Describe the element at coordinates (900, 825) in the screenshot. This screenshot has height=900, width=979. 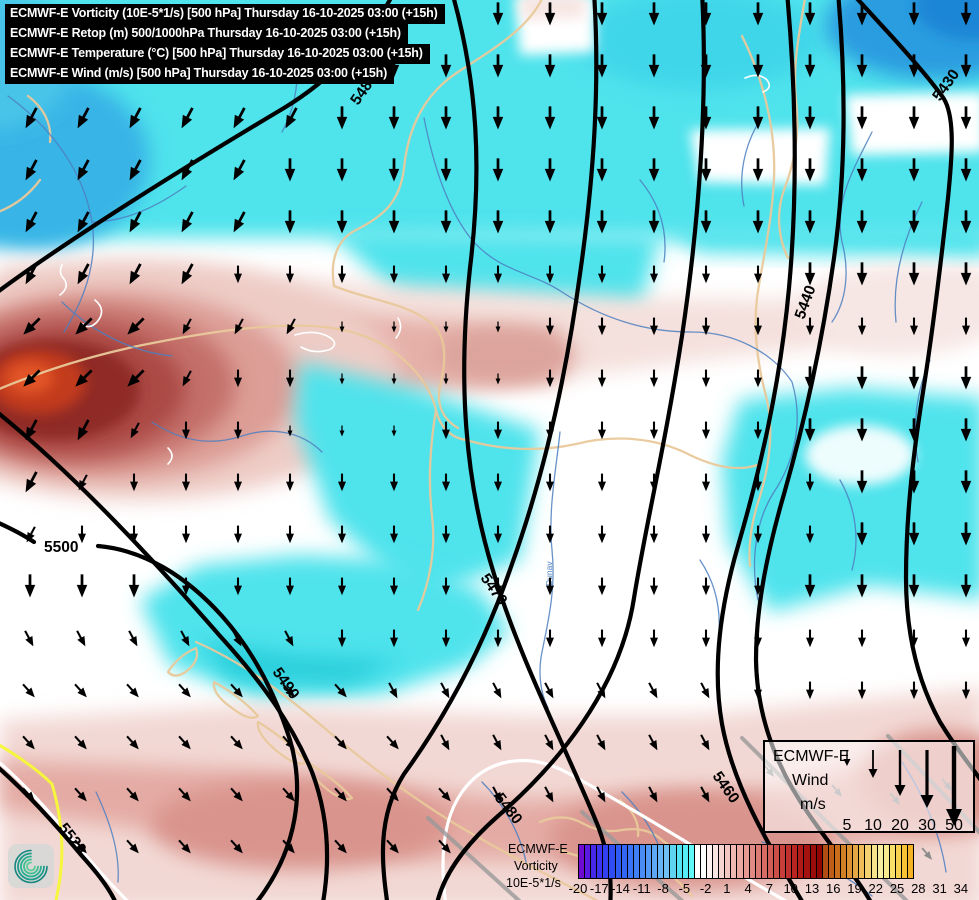
I see `legend-speed-label: 20` at that location.